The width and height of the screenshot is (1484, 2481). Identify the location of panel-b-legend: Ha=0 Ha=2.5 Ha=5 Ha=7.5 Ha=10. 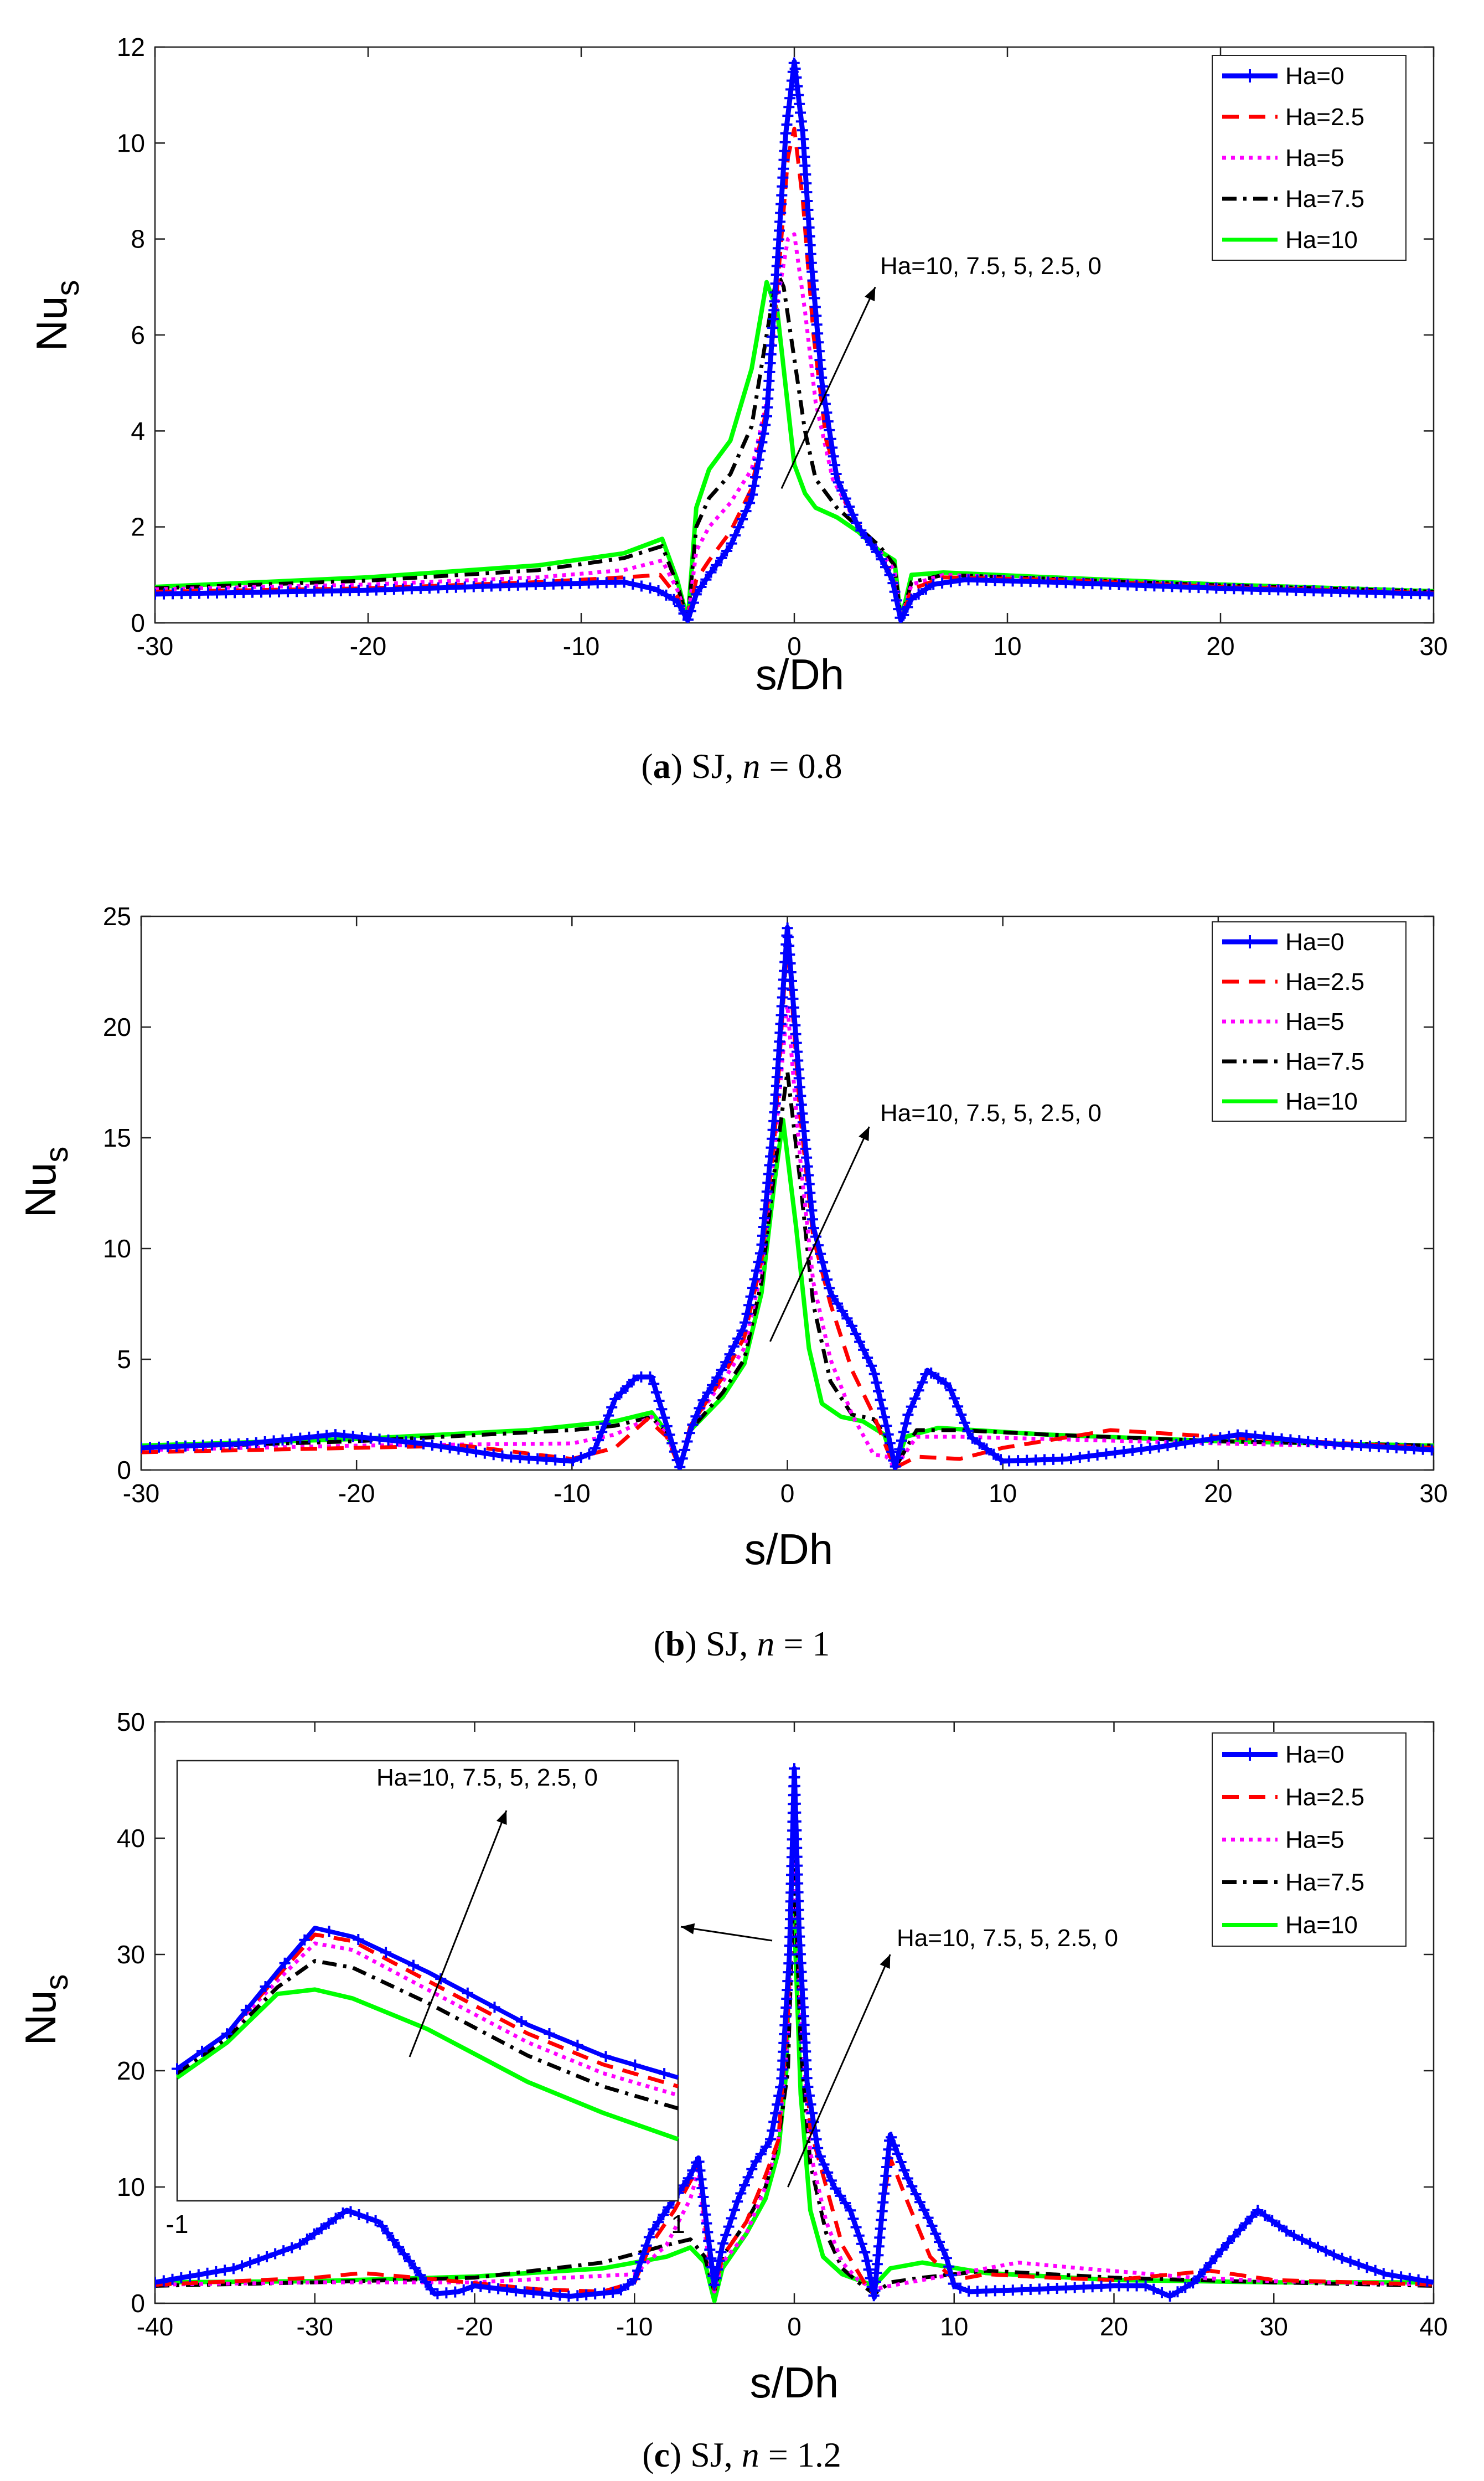
(1309, 1021).